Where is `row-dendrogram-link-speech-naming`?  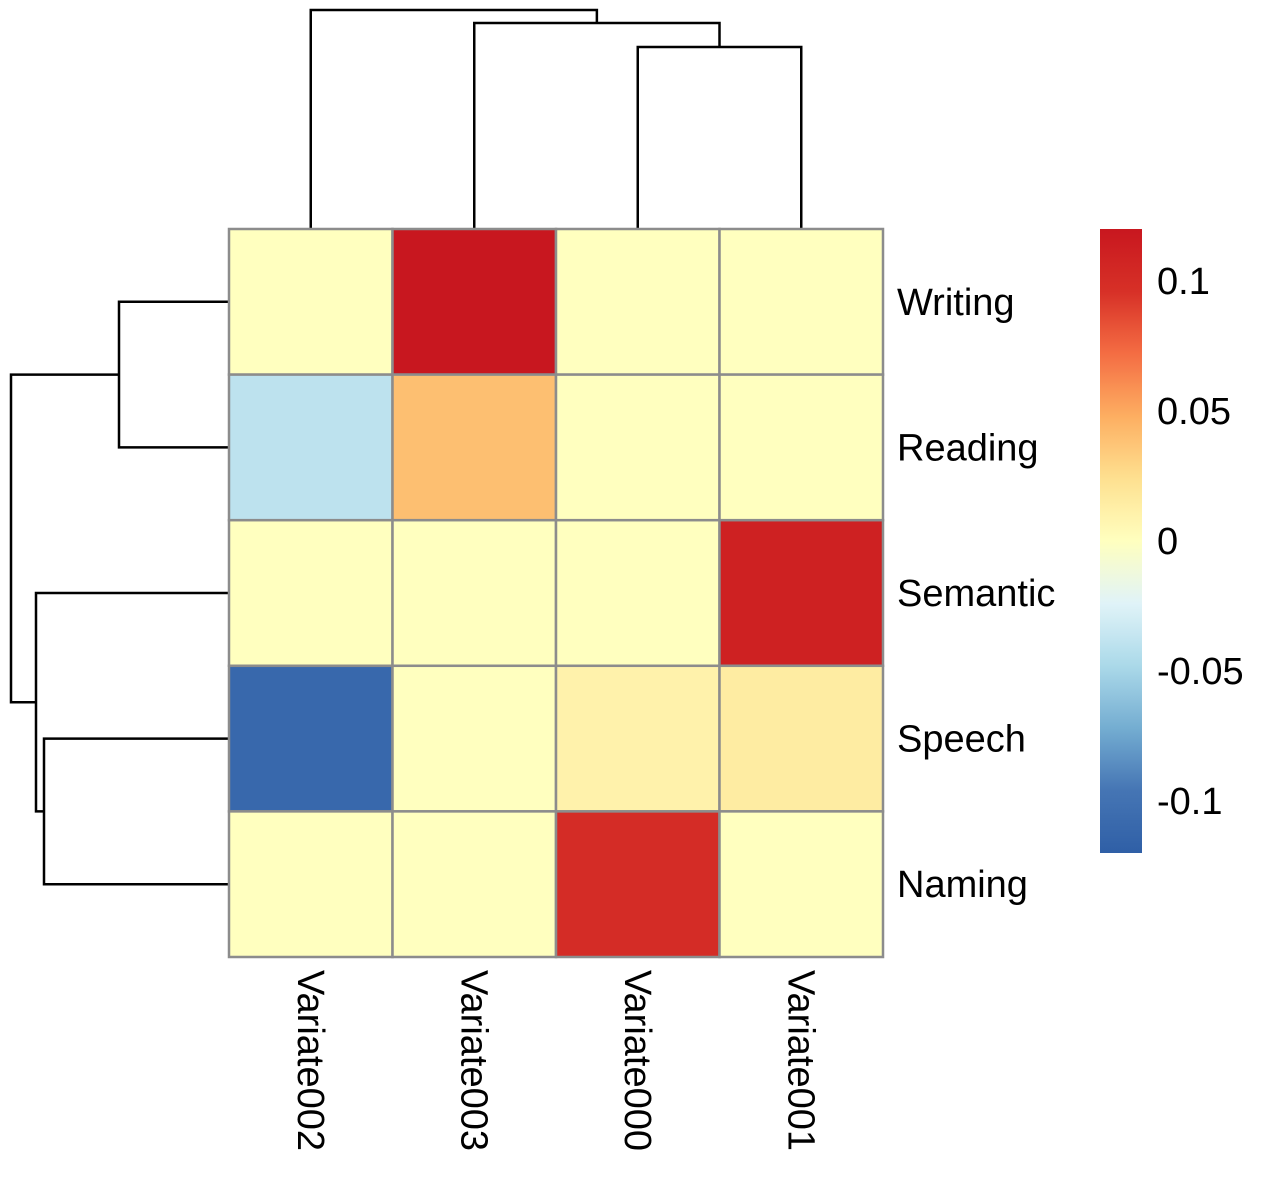
row-dendrogram-link-speech-naming is located at coordinates (135, 811).